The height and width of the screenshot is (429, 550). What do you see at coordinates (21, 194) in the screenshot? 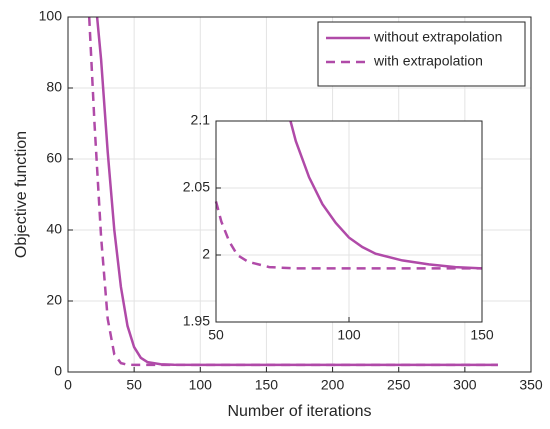
I see `y-axis-label: Objective function` at bounding box center [21, 194].